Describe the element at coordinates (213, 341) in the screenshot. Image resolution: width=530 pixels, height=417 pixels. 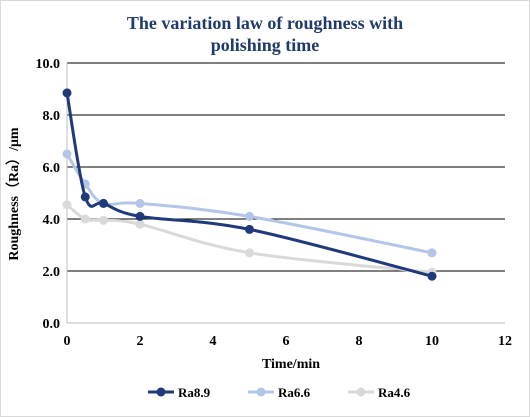
I see `x-tick-label: 4` at that location.